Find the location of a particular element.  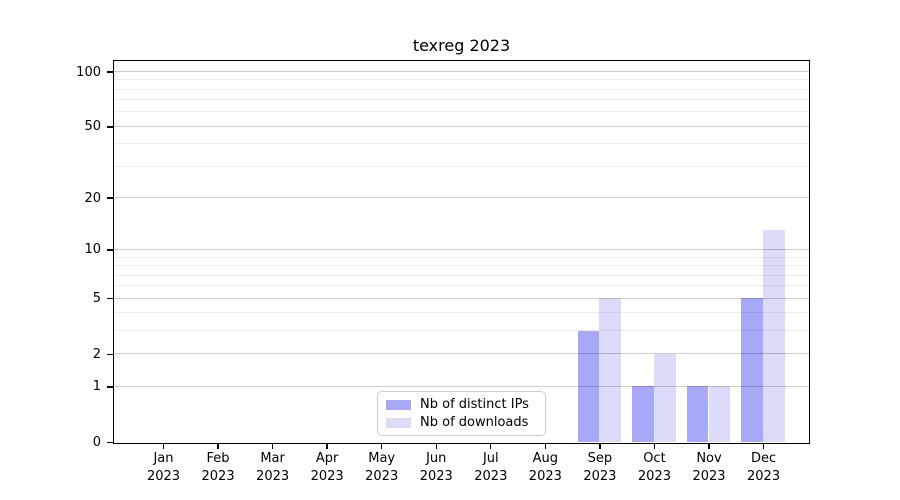

y-tick-label: 10 is located at coordinates (92, 250).